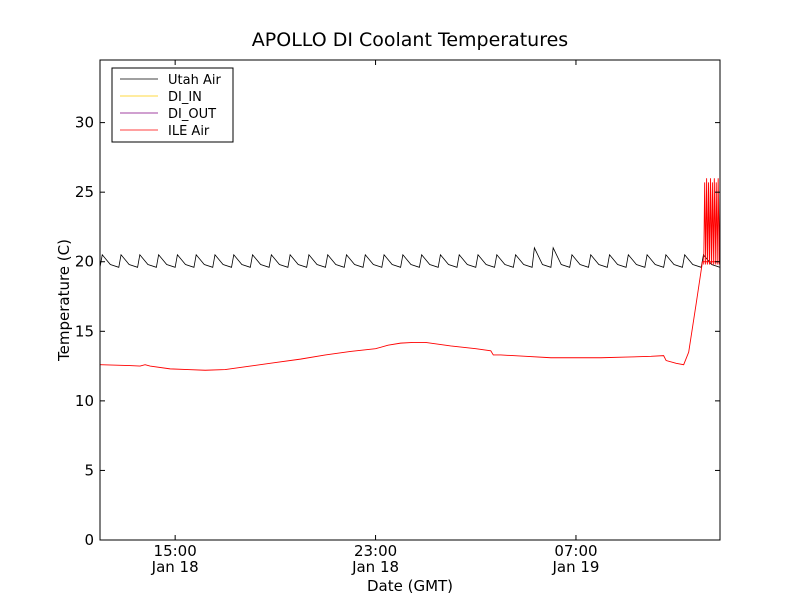 This screenshot has width=800, height=600. What do you see at coordinates (410, 40) in the screenshot?
I see `chart-title: APOLLO DI Coolant Temperatures` at bounding box center [410, 40].